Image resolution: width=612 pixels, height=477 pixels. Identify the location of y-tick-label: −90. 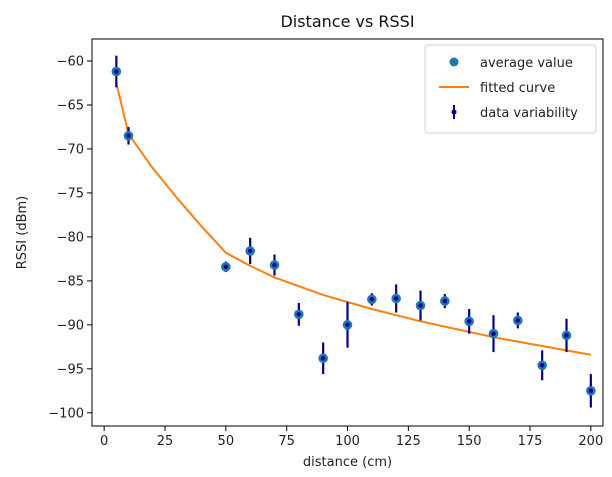
(70, 325).